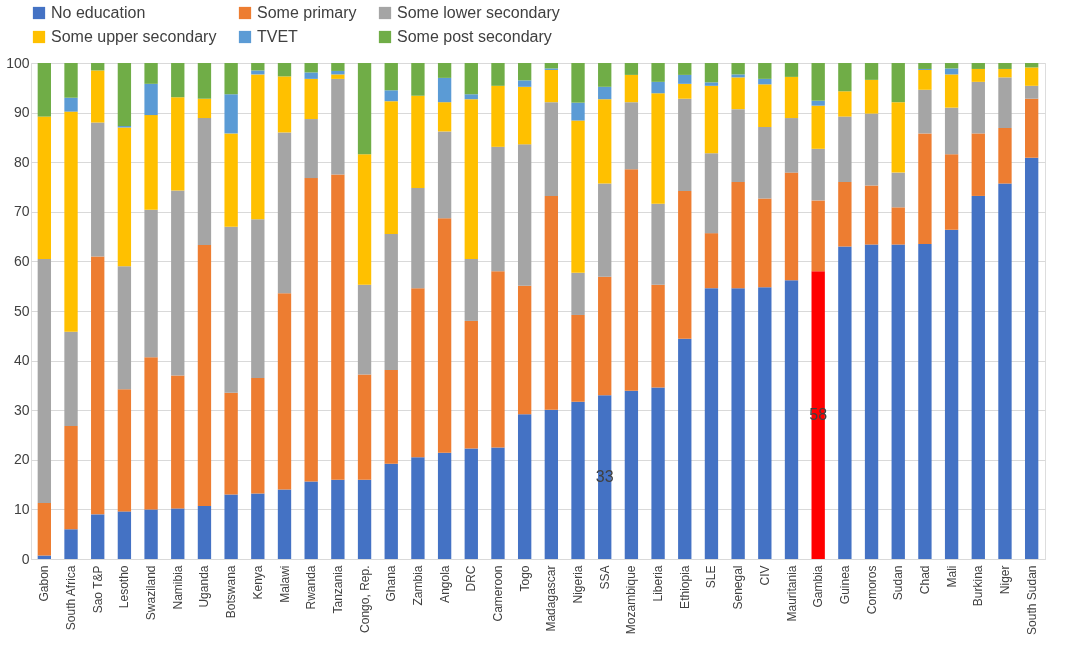 This screenshot has width=1076, height=665. What do you see at coordinates (25, 558) in the screenshot?
I see `y-tick-label: 0` at bounding box center [25, 558].